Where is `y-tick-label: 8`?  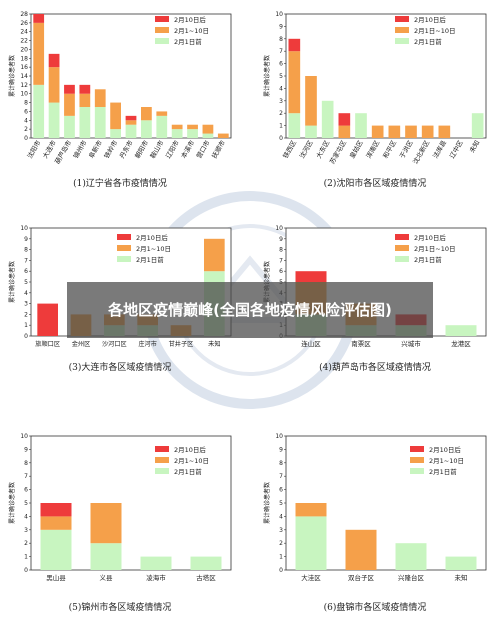 y-tick-label: 8 is located at coordinates (281, 250).